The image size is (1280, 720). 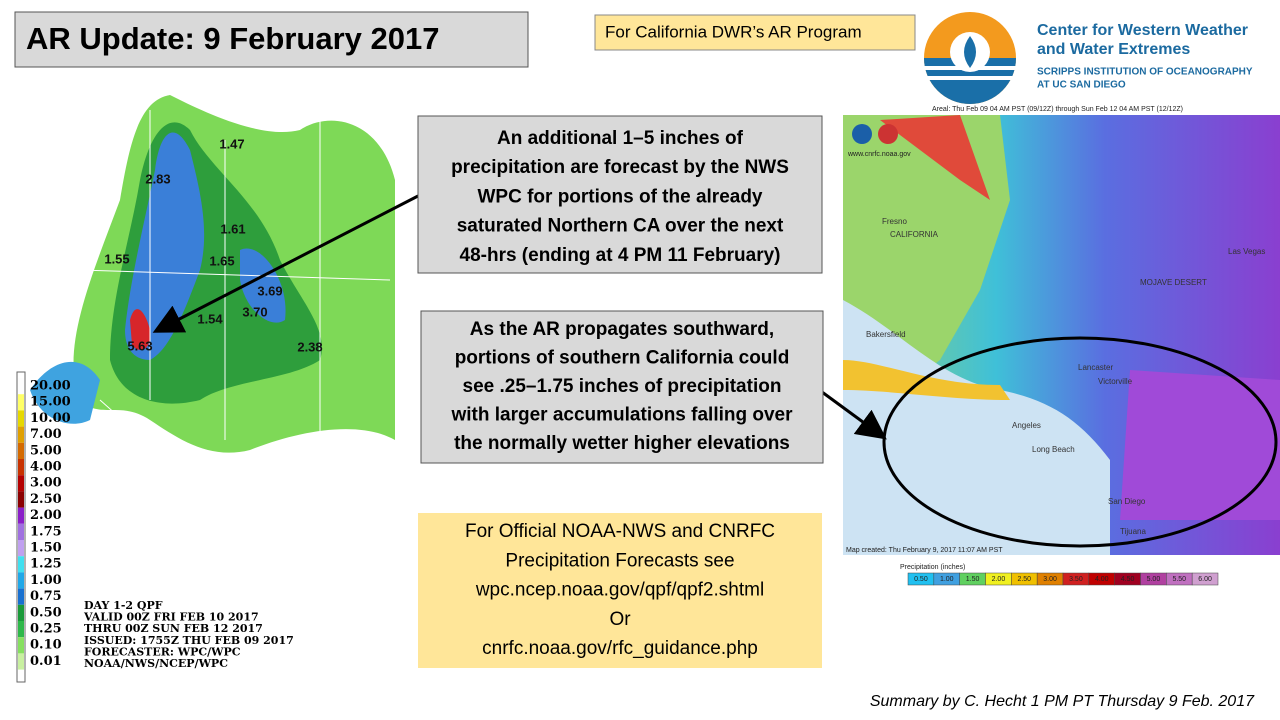 I want to click on point-label: 3.69, so click(x=269, y=290).